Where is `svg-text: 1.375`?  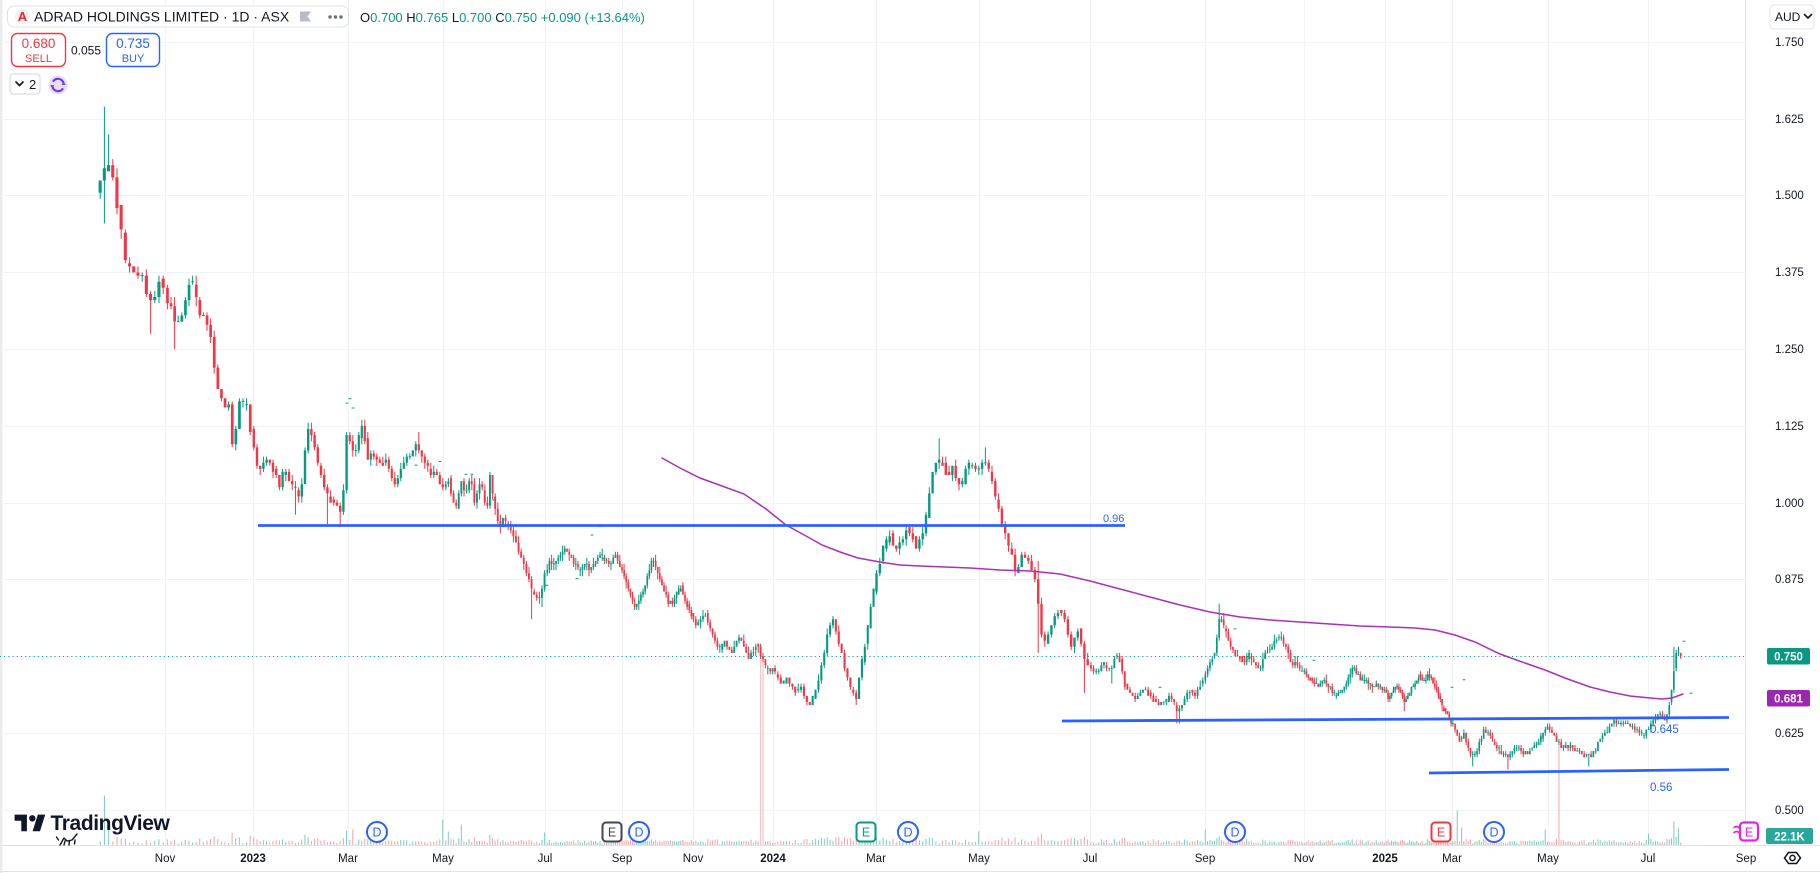
svg-text: 1.375 is located at coordinates (1789, 273).